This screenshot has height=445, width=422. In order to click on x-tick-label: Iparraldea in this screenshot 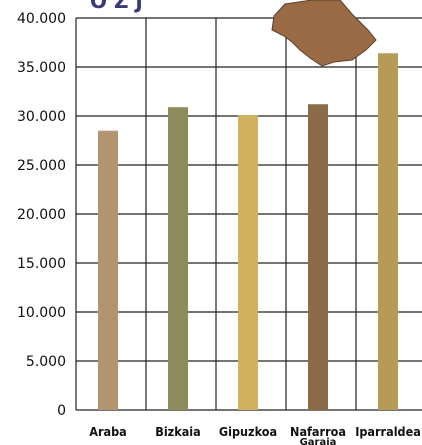, I will do `click(388, 431)`.